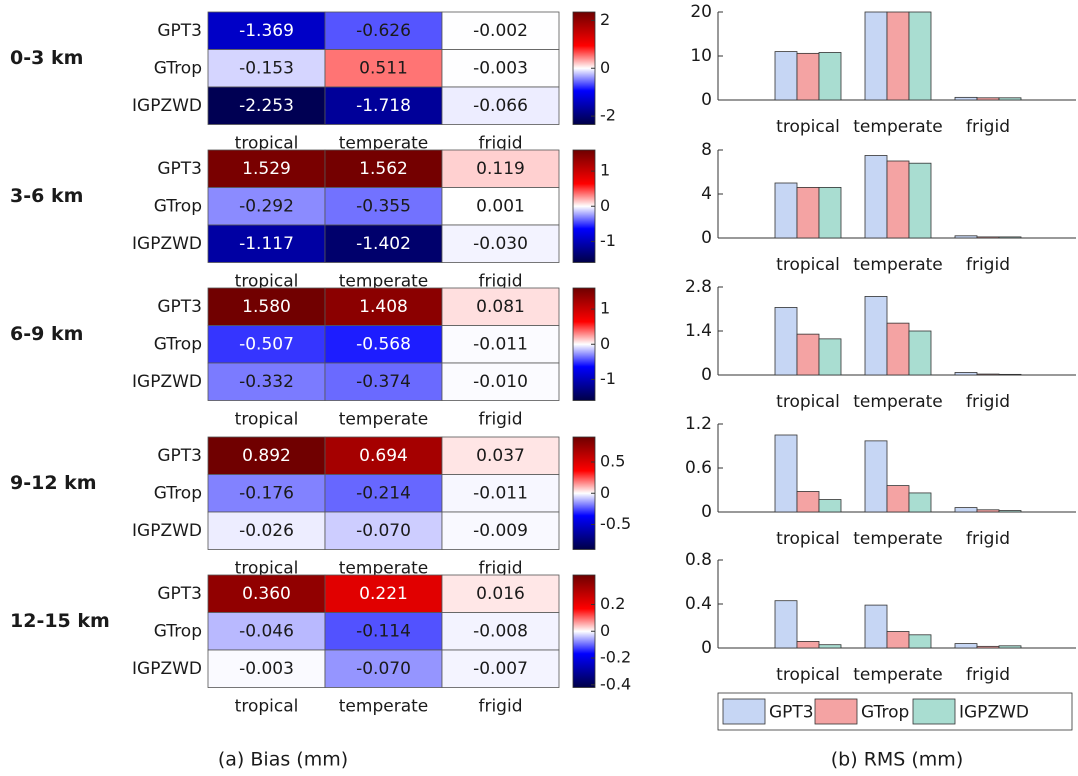 The image size is (1078, 776). I want to click on panel-label: 9-12 km, so click(53, 483).